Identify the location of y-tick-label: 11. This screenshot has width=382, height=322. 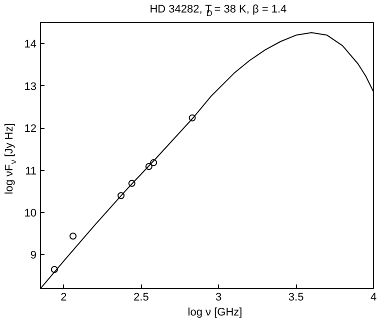
(31, 171).